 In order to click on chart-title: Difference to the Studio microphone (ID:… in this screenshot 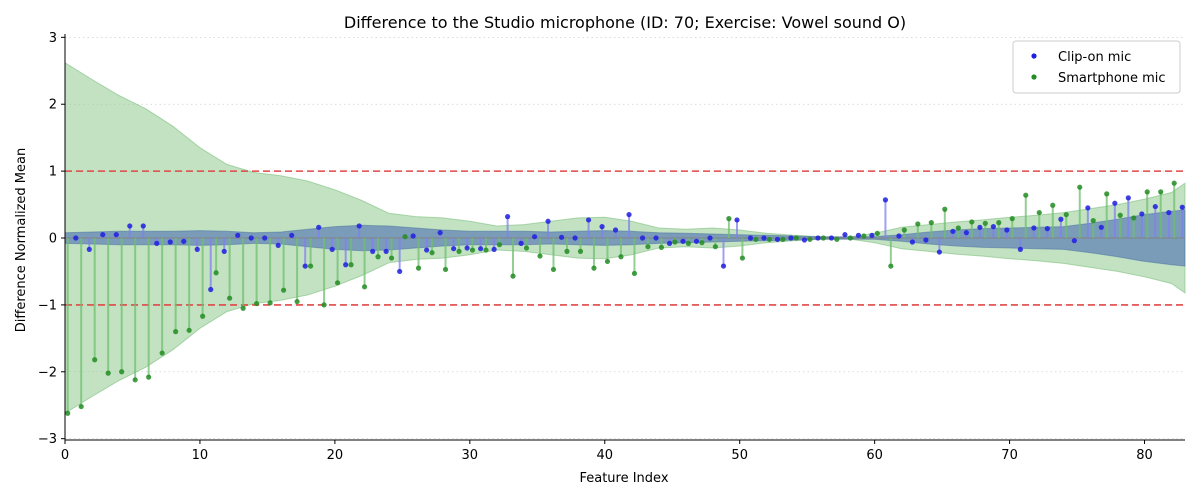, I will do `click(625, 22)`.